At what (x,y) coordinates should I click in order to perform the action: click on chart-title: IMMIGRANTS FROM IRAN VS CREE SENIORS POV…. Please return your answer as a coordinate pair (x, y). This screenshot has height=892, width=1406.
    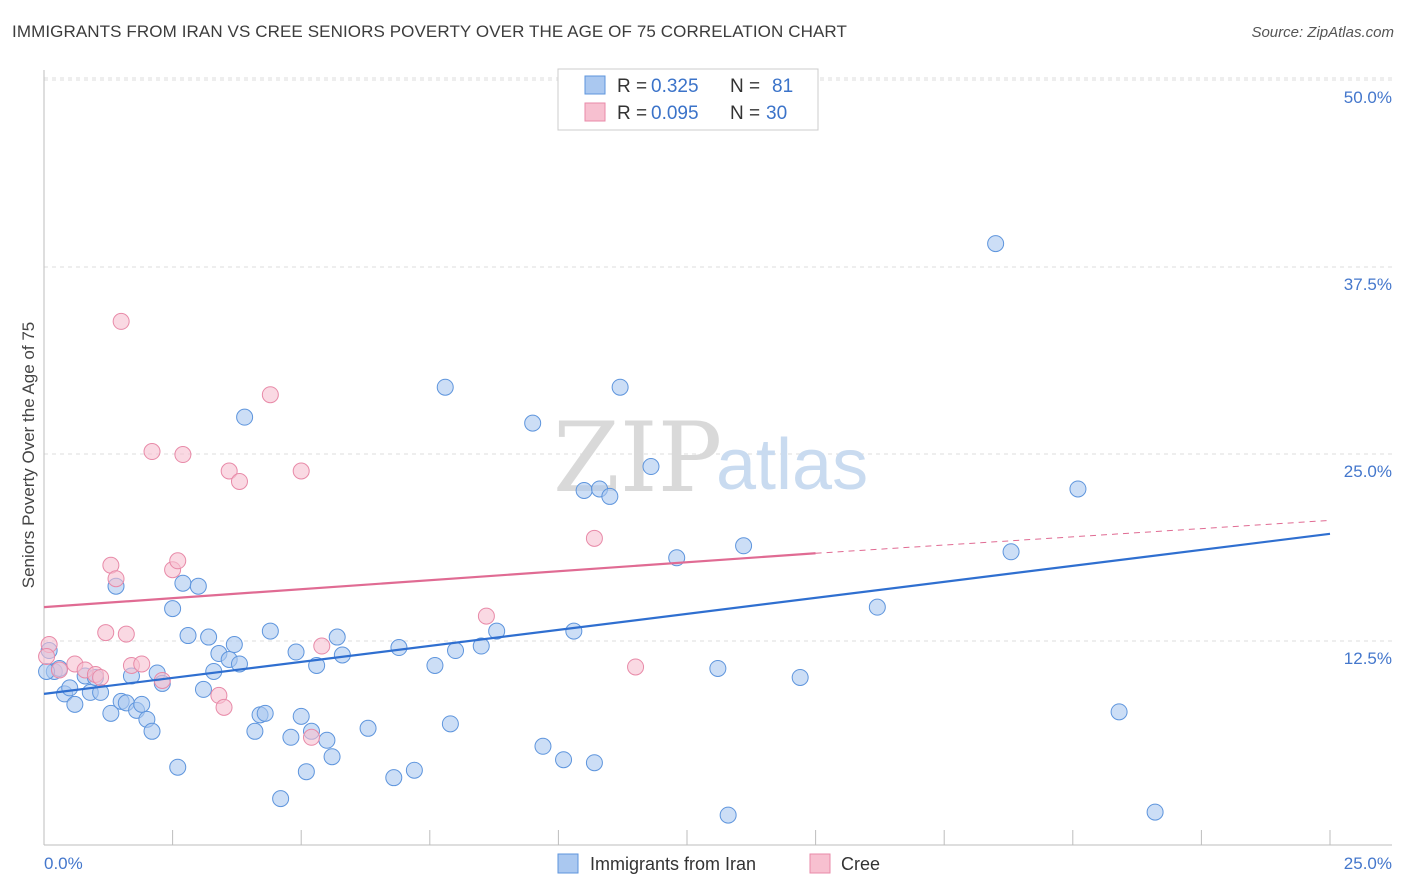
    Looking at the image, I should click on (429, 31).